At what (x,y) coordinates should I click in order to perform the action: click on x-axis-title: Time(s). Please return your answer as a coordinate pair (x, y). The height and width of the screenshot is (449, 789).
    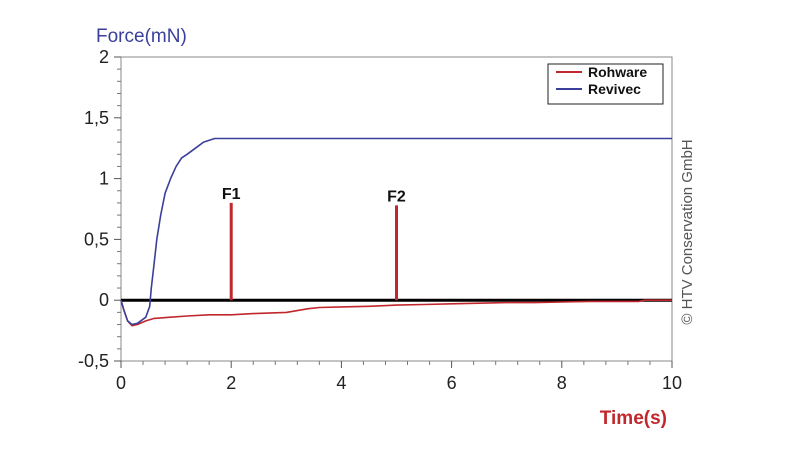
    Looking at the image, I should click on (633, 418).